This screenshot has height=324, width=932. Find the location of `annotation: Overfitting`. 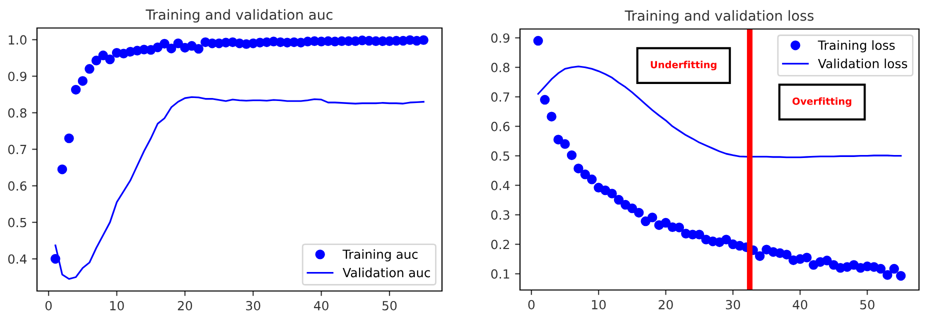

annotation: Overfitting is located at coordinates (822, 102).